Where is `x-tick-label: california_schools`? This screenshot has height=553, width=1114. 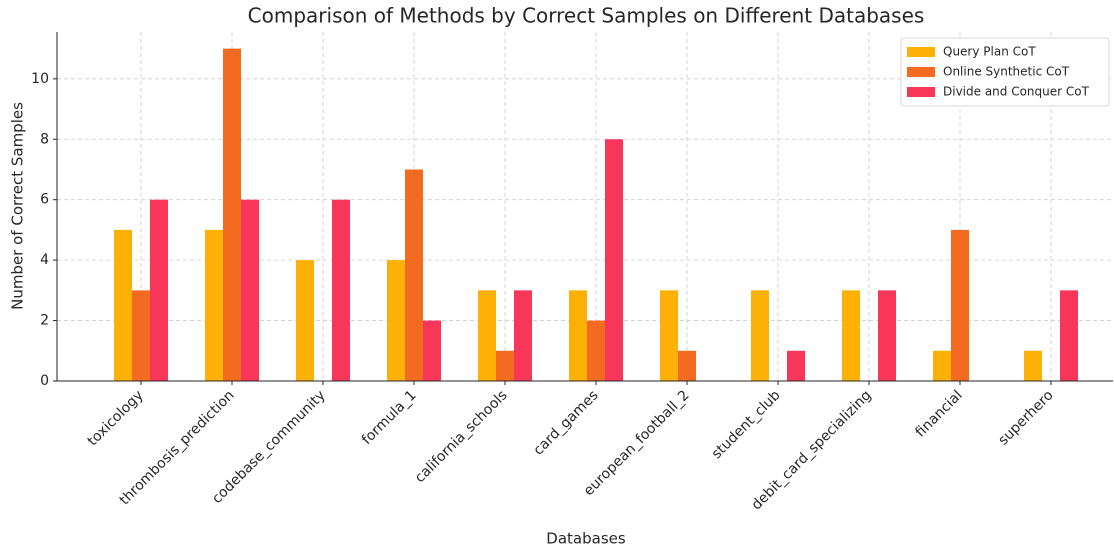
x-tick-label: california_schools is located at coordinates (461, 436).